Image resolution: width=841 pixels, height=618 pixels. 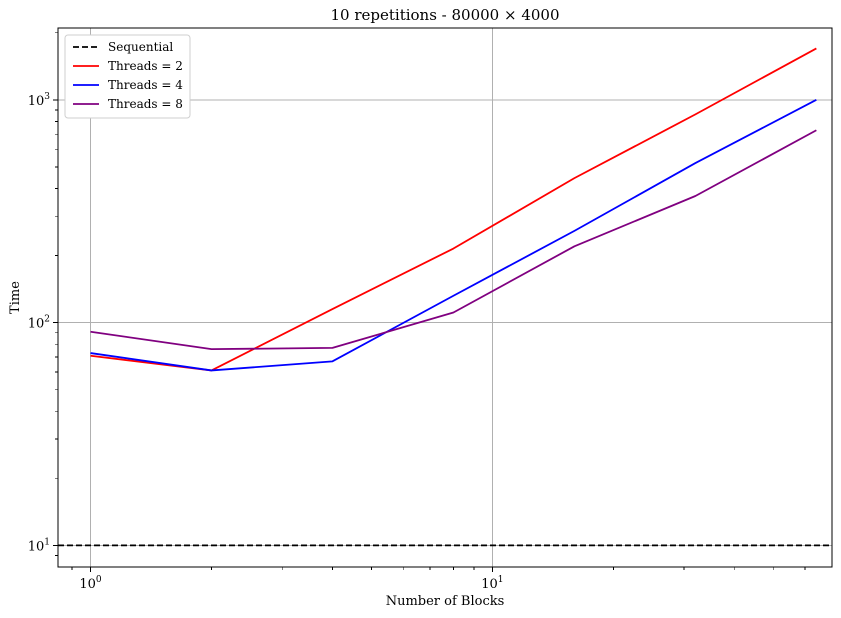 What do you see at coordinates (39, 100) in the screenshot?
I see `y-tick-label: 103` at bounding box center [39, 100].